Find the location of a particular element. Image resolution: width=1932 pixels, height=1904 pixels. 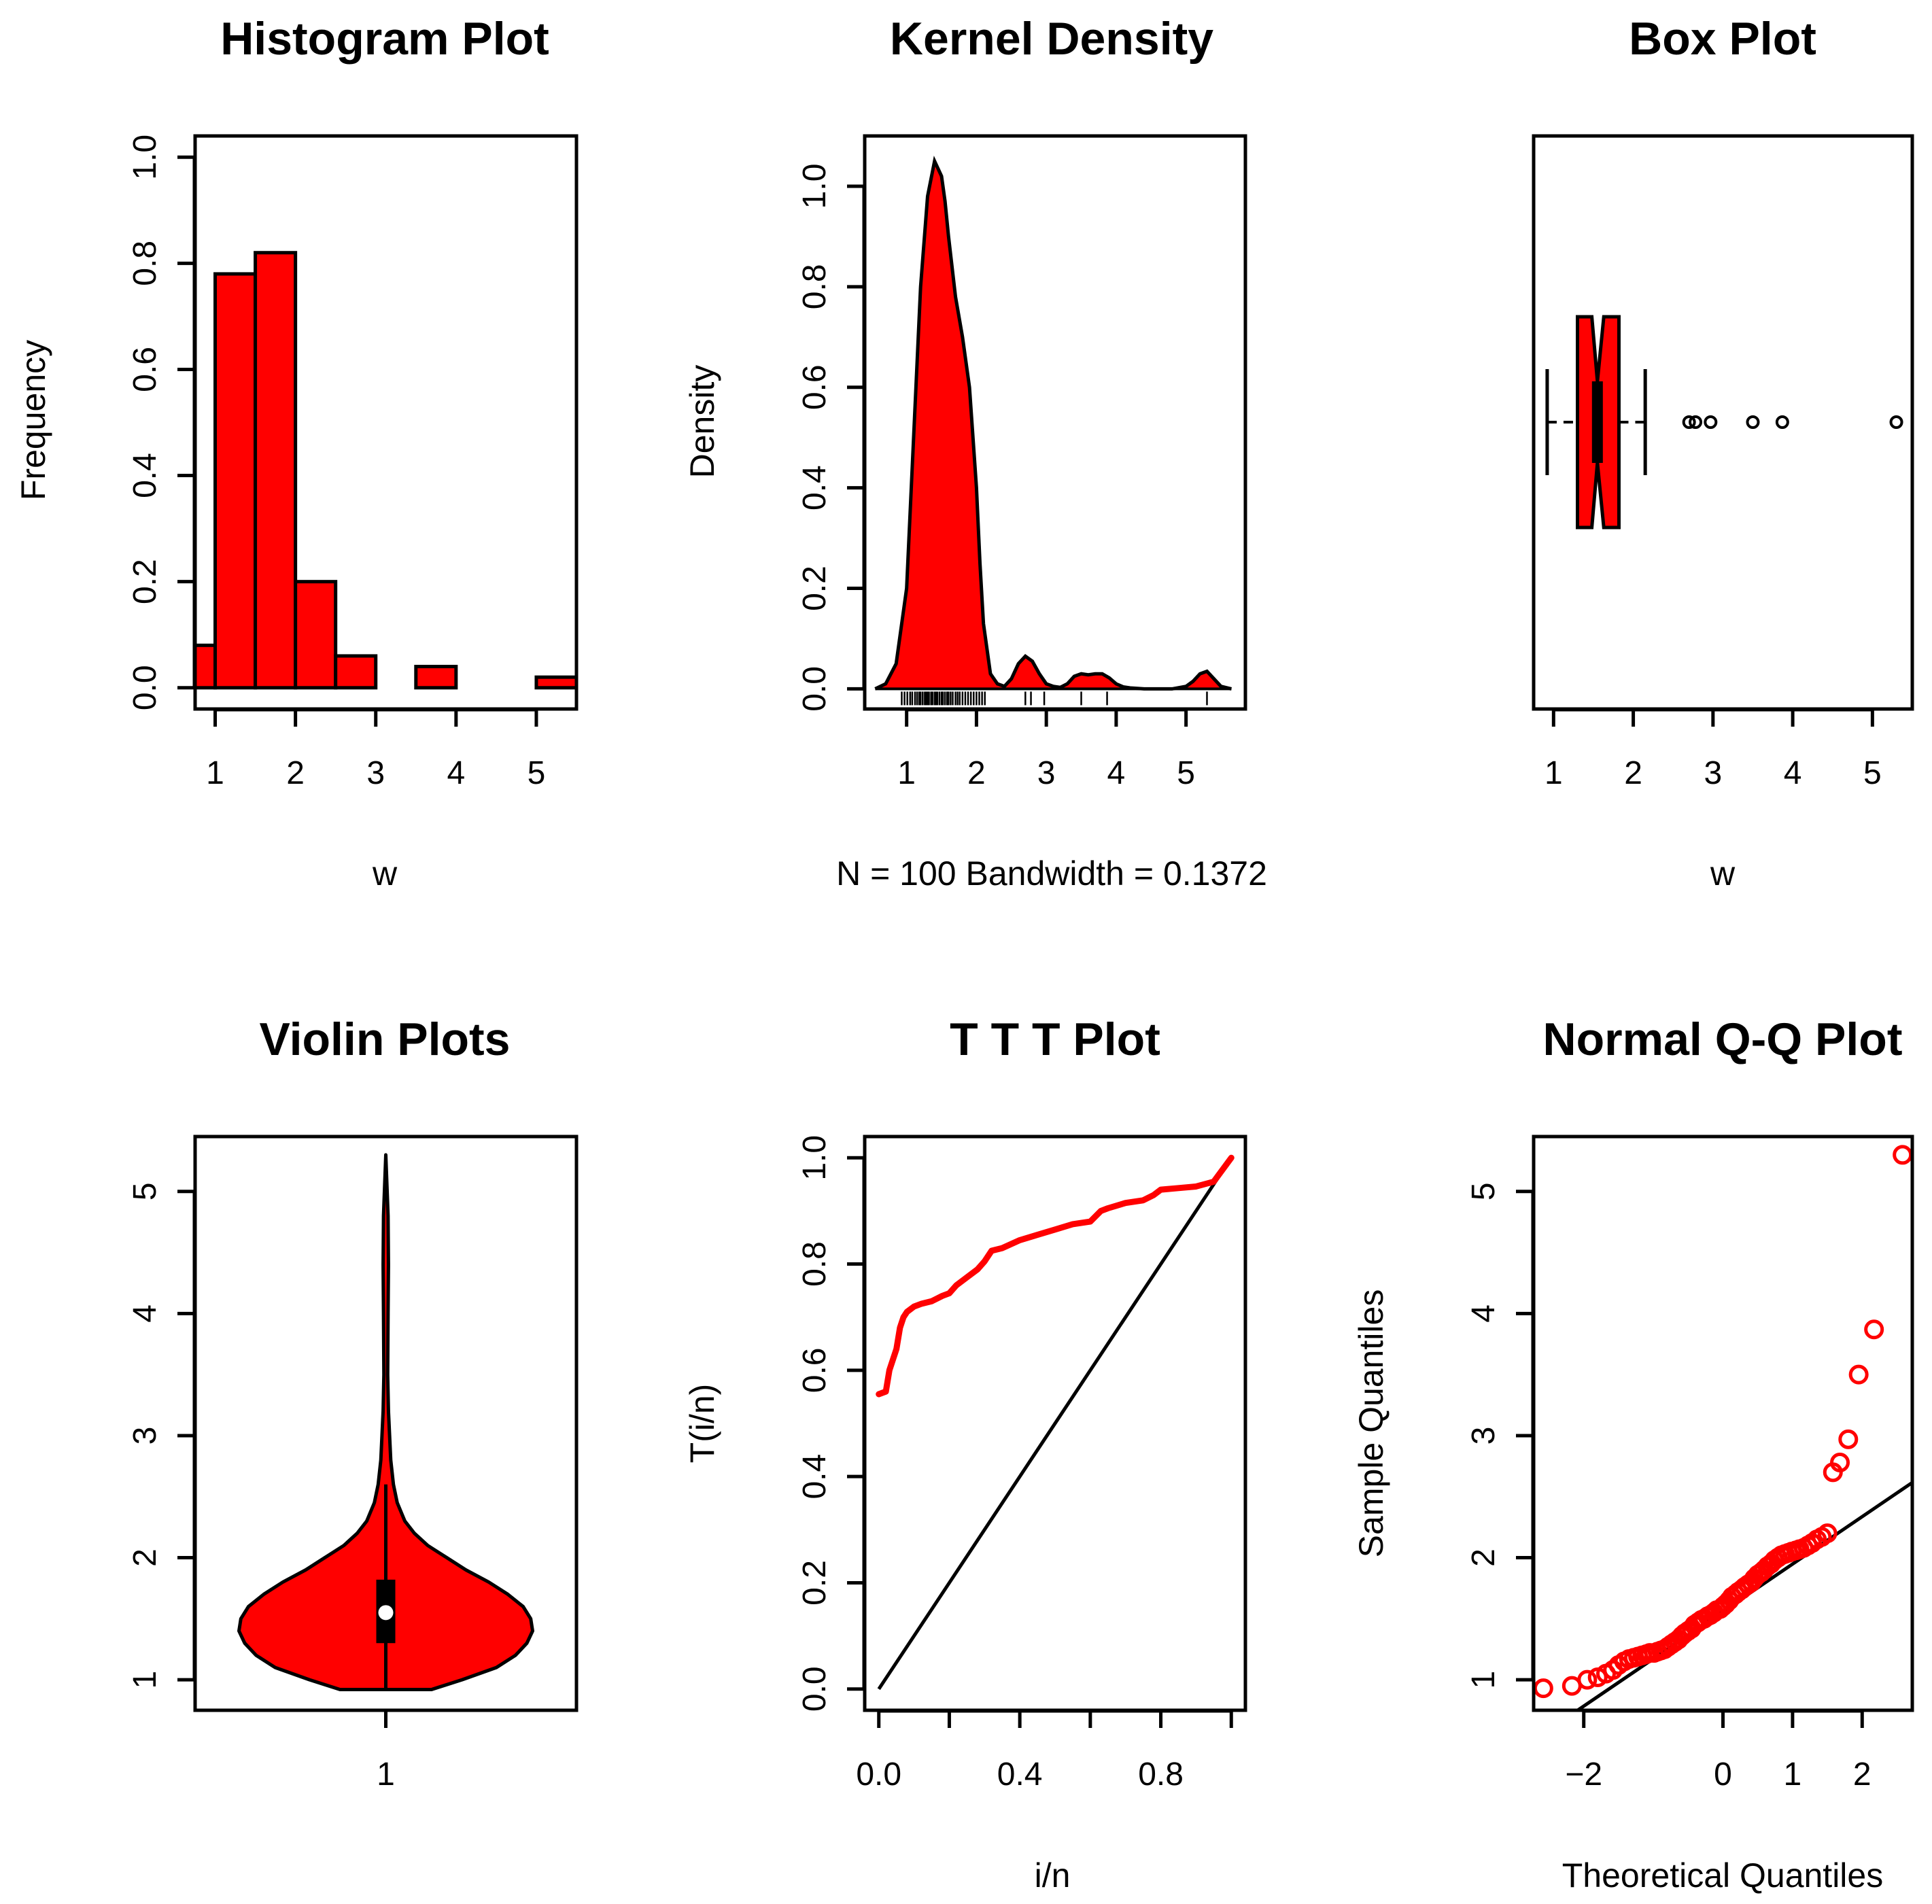

violin-title: Violin Plots is located at coordinates (384, 1039).